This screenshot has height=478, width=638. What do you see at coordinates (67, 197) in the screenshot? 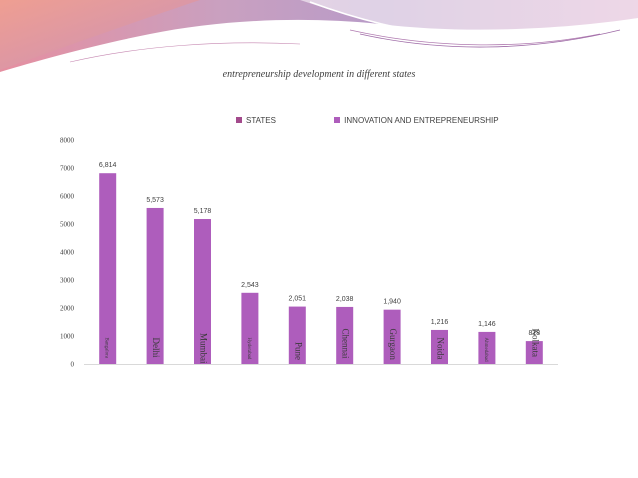
I see `y-tick-label: 6000` at bounding box center [67, 197].